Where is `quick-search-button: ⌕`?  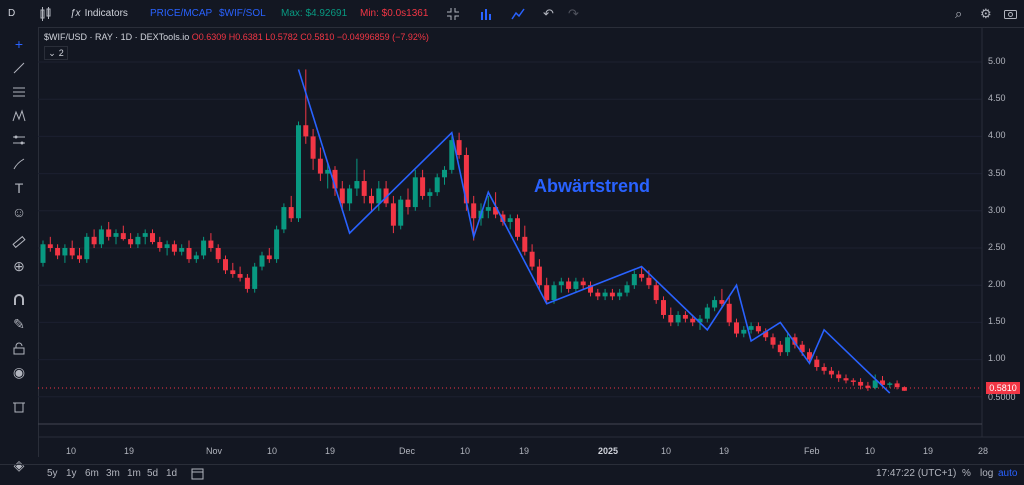 quick-search-button: ⌕ is located at coordinates (958, 13).